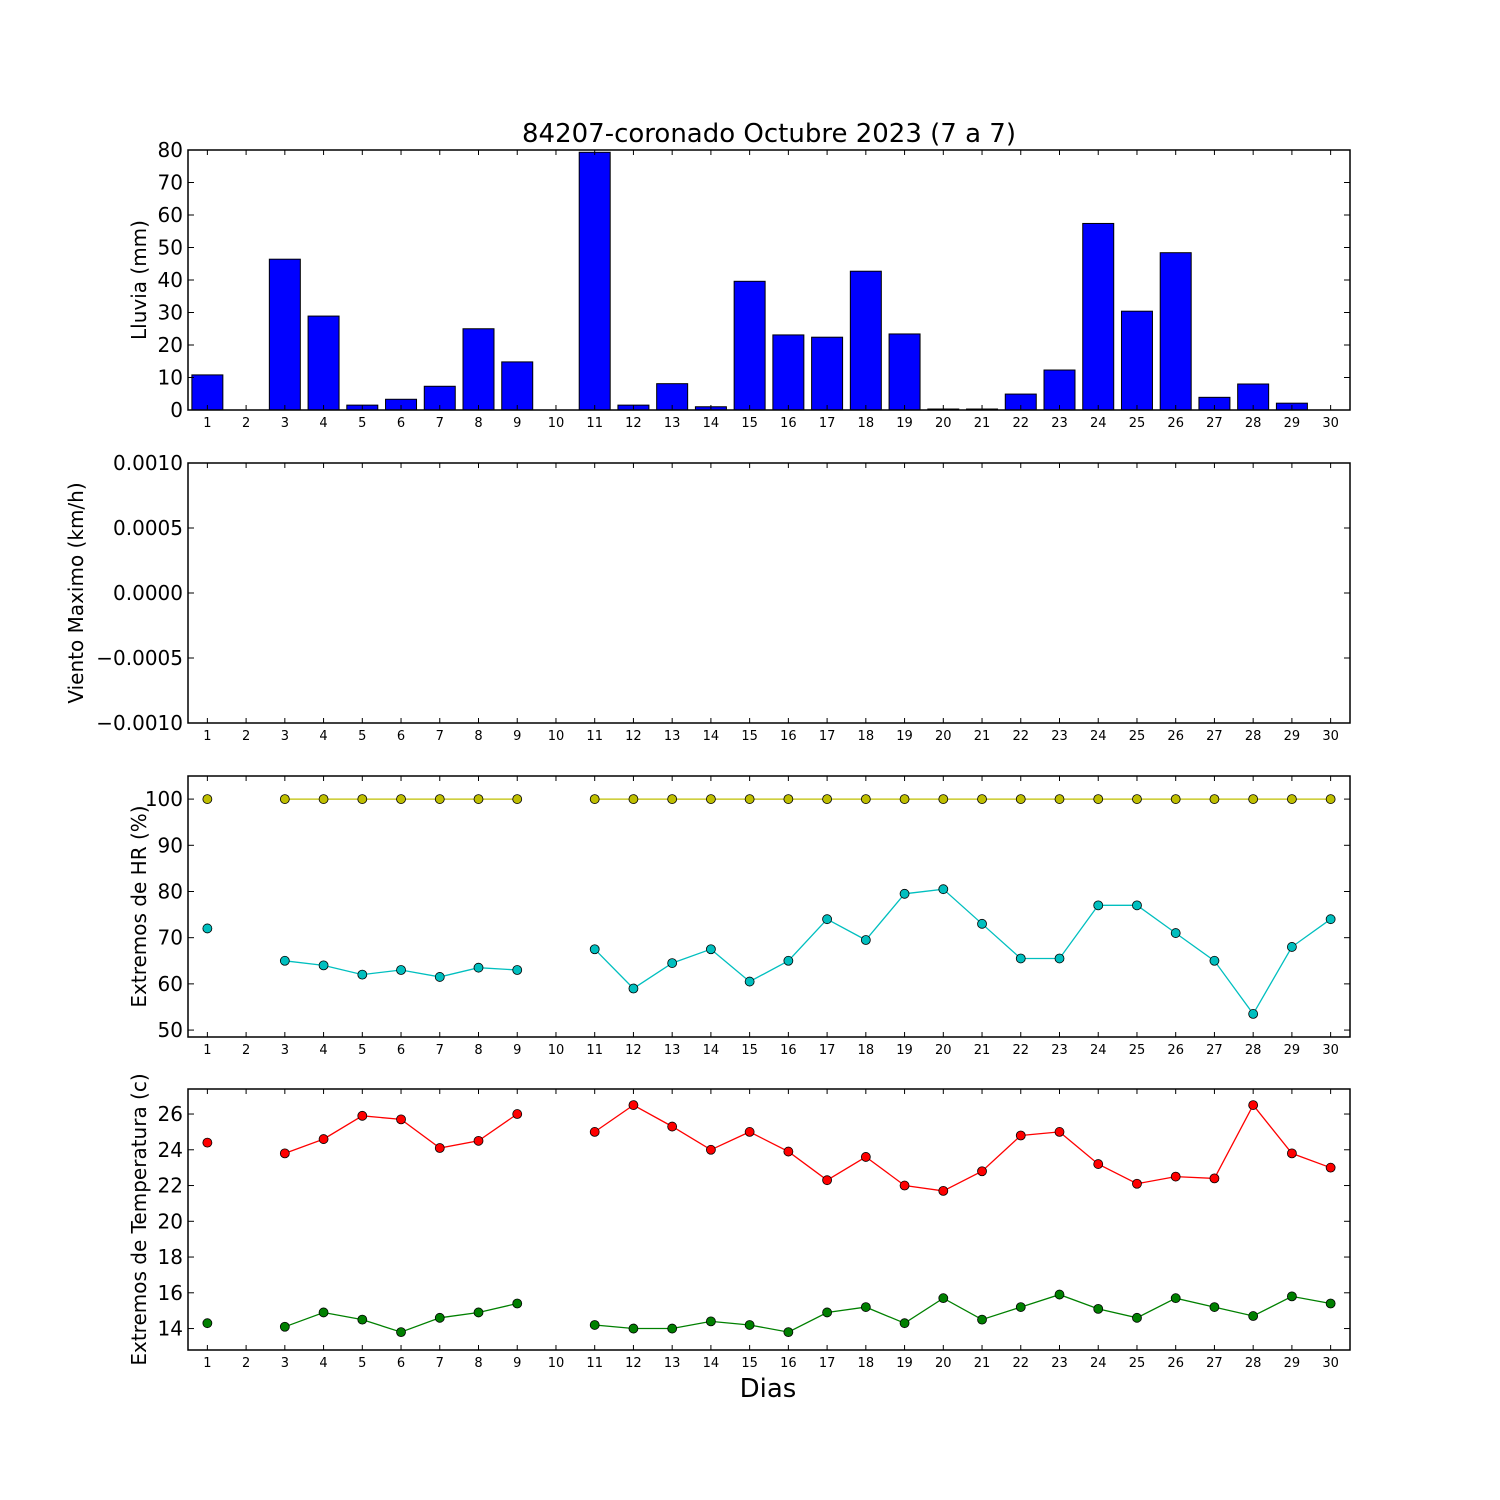 The image size is (1500, 1500). I want to click on plot-frame, so click(769, 906).